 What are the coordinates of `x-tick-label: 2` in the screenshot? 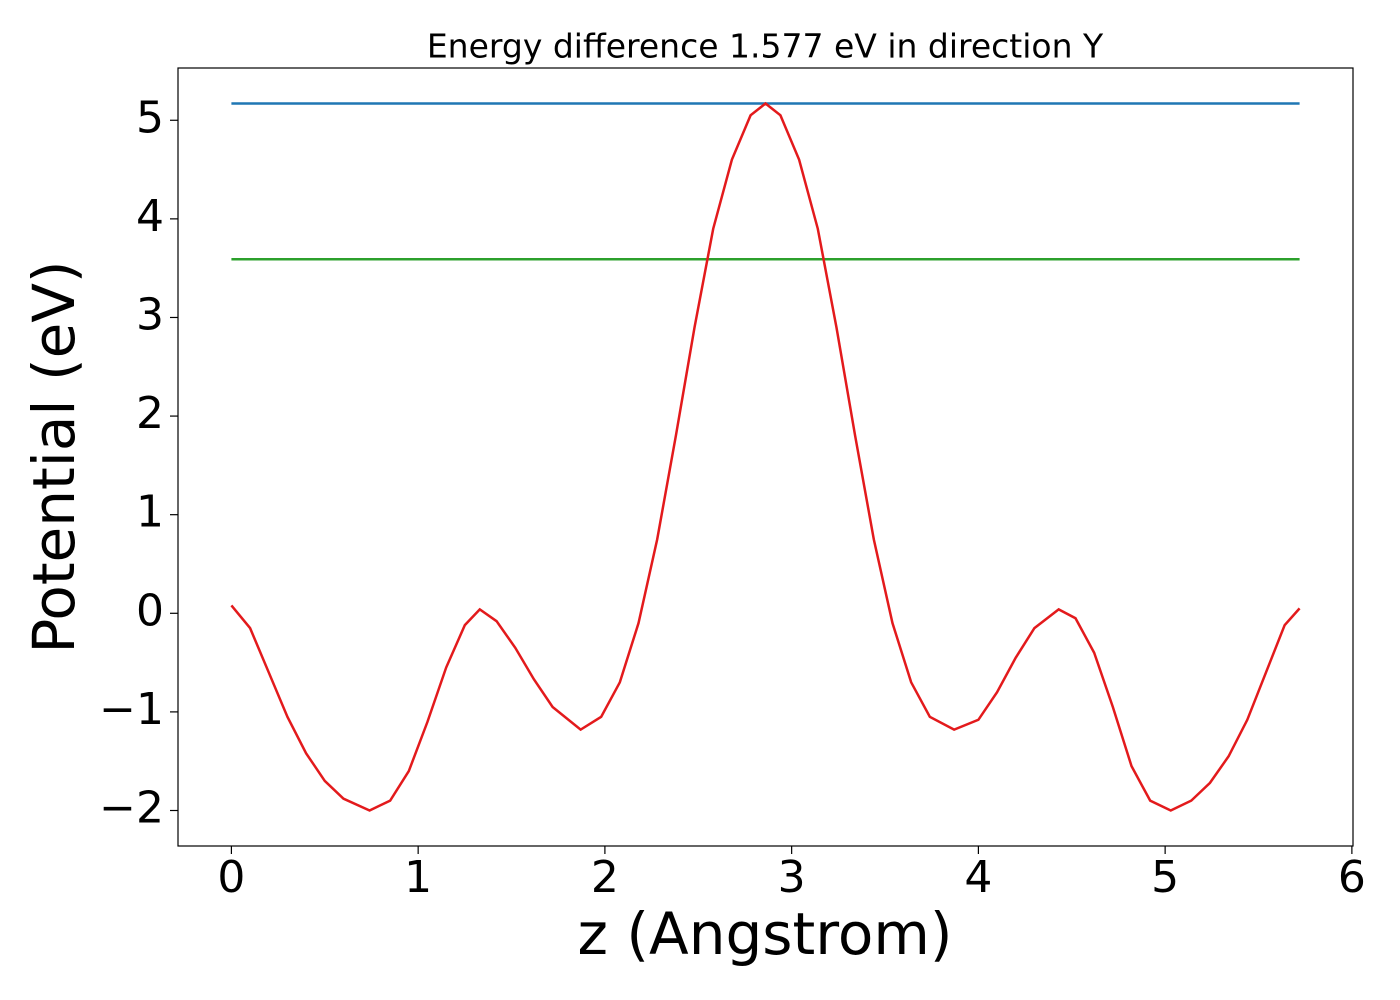 It's located at (605, 877).